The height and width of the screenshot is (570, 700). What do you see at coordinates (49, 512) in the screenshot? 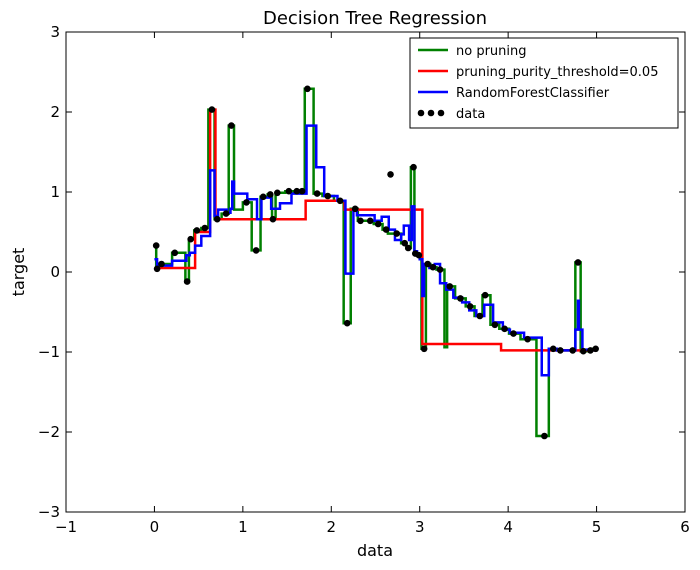
I see `y-tick-label: −3` at bounding box center [49, 512].